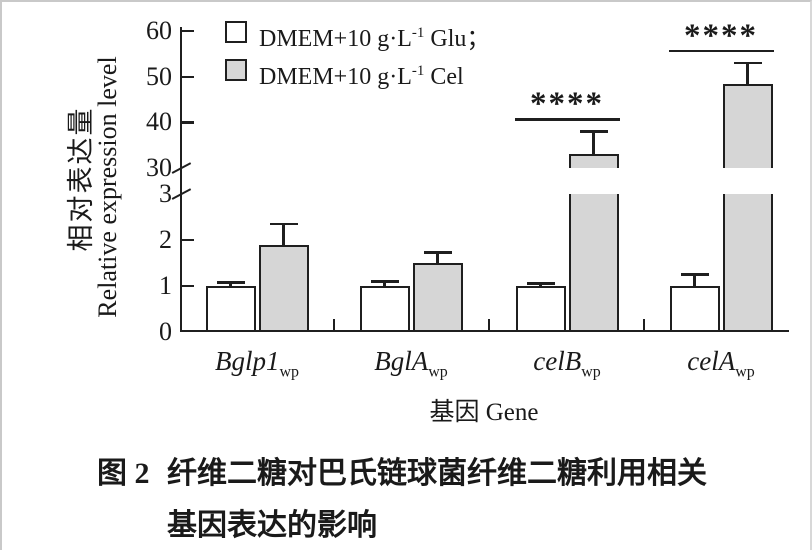 The width and height of the screenshot is (812, 550). I want to click on y-tick-label-40: 40, so click(159, 122).